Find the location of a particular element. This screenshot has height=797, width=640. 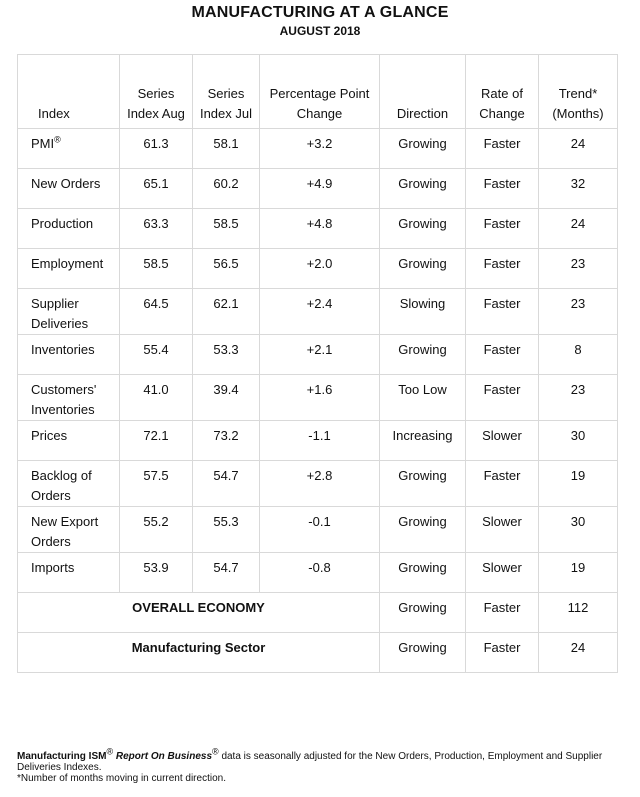

row-aug-value-text: 41.0 is located at coordinates (156, 389).